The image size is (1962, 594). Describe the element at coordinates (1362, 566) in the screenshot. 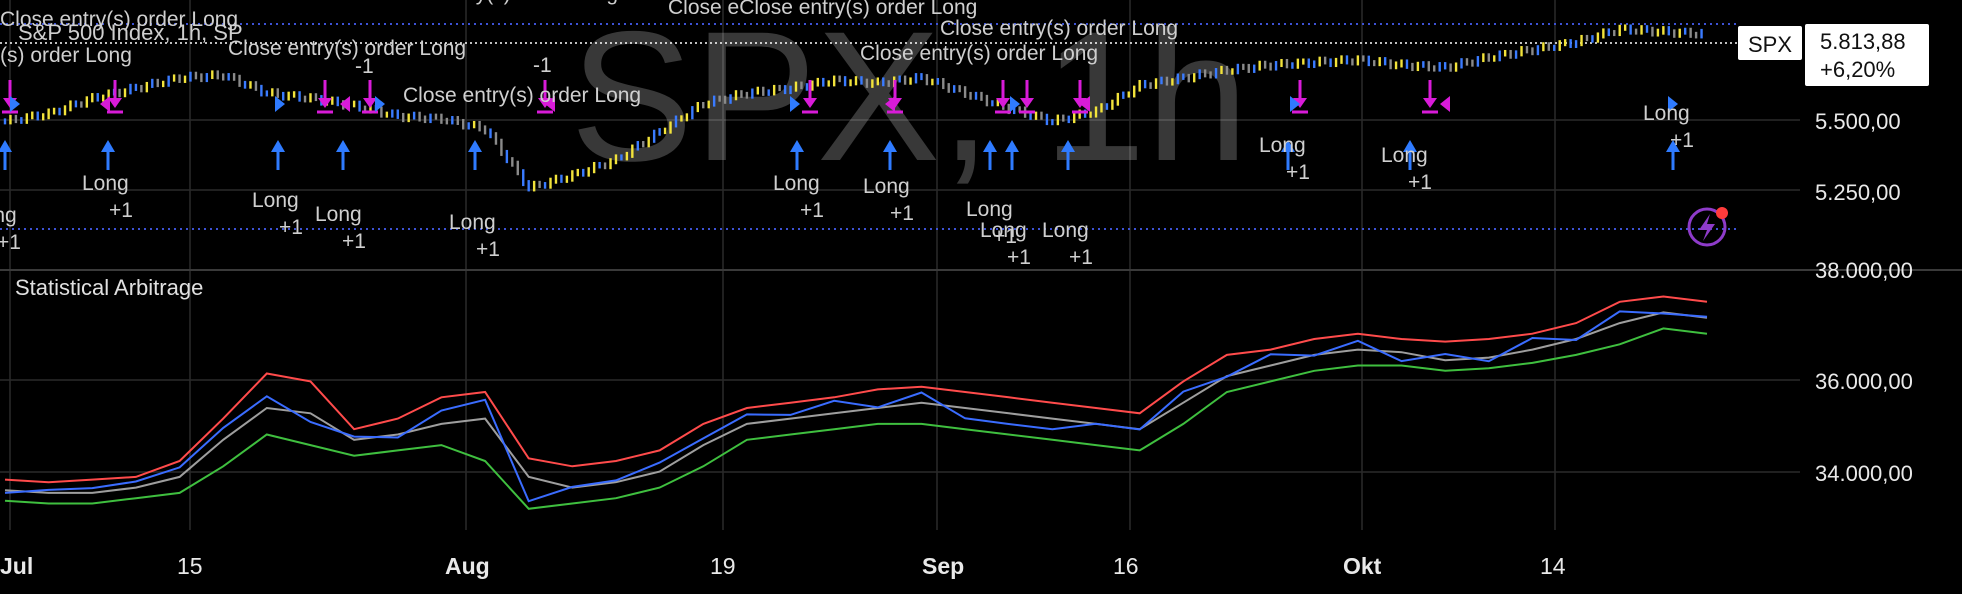

I see `time-axis-label: Okt` at that location.